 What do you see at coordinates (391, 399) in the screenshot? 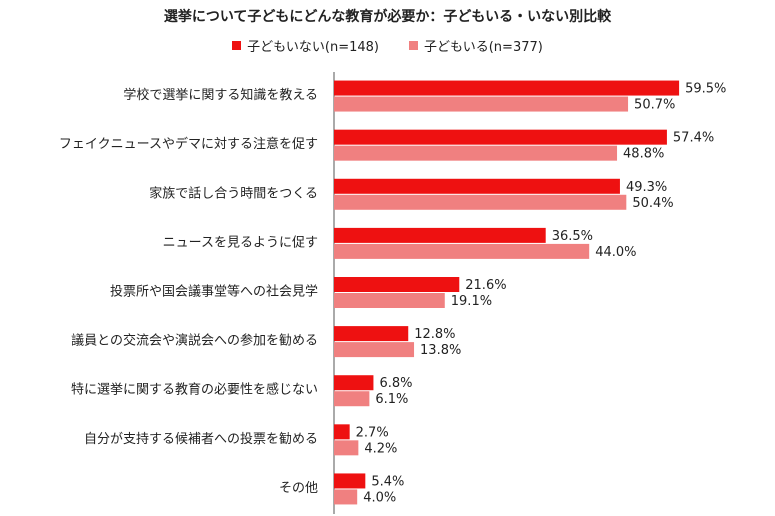
I see `data-label-series2: 6.1%` at bounding box center [391, 399].